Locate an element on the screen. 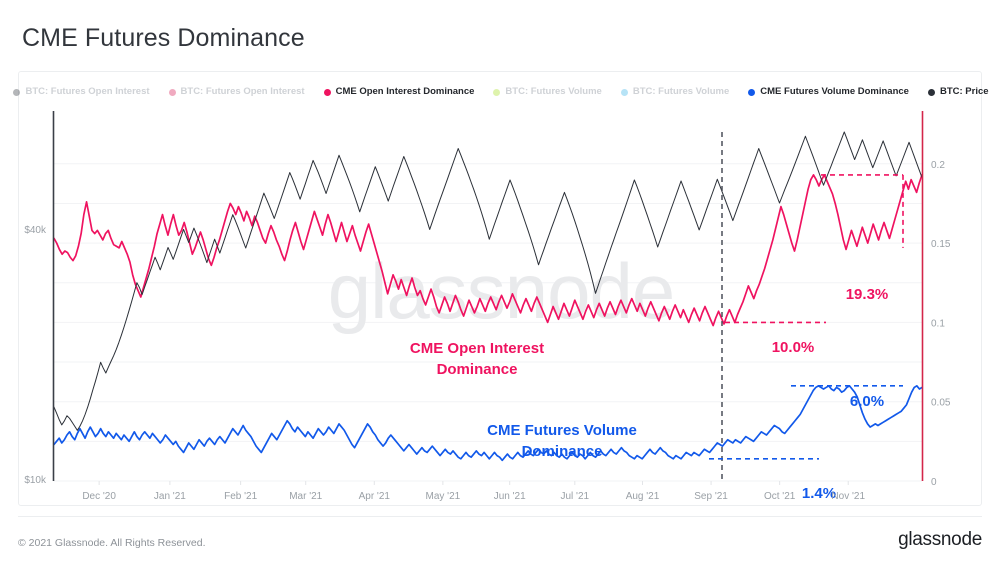 The height and width of the screenshot is (576, 1000). vol-low-callout: 1.4% is located at coordinates (819, 493).